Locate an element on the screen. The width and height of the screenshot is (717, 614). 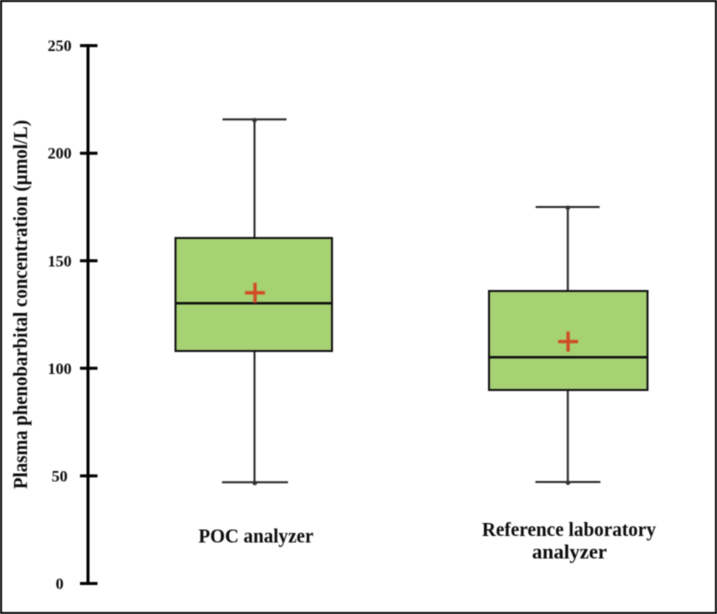
svg-text: 200 is located at coordinates (60, 154).